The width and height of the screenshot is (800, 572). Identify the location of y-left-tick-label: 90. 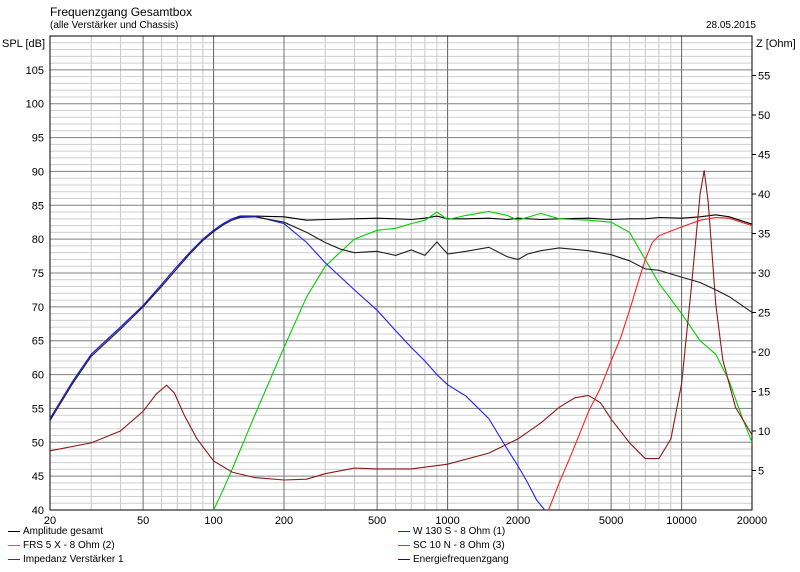
(38, 172).